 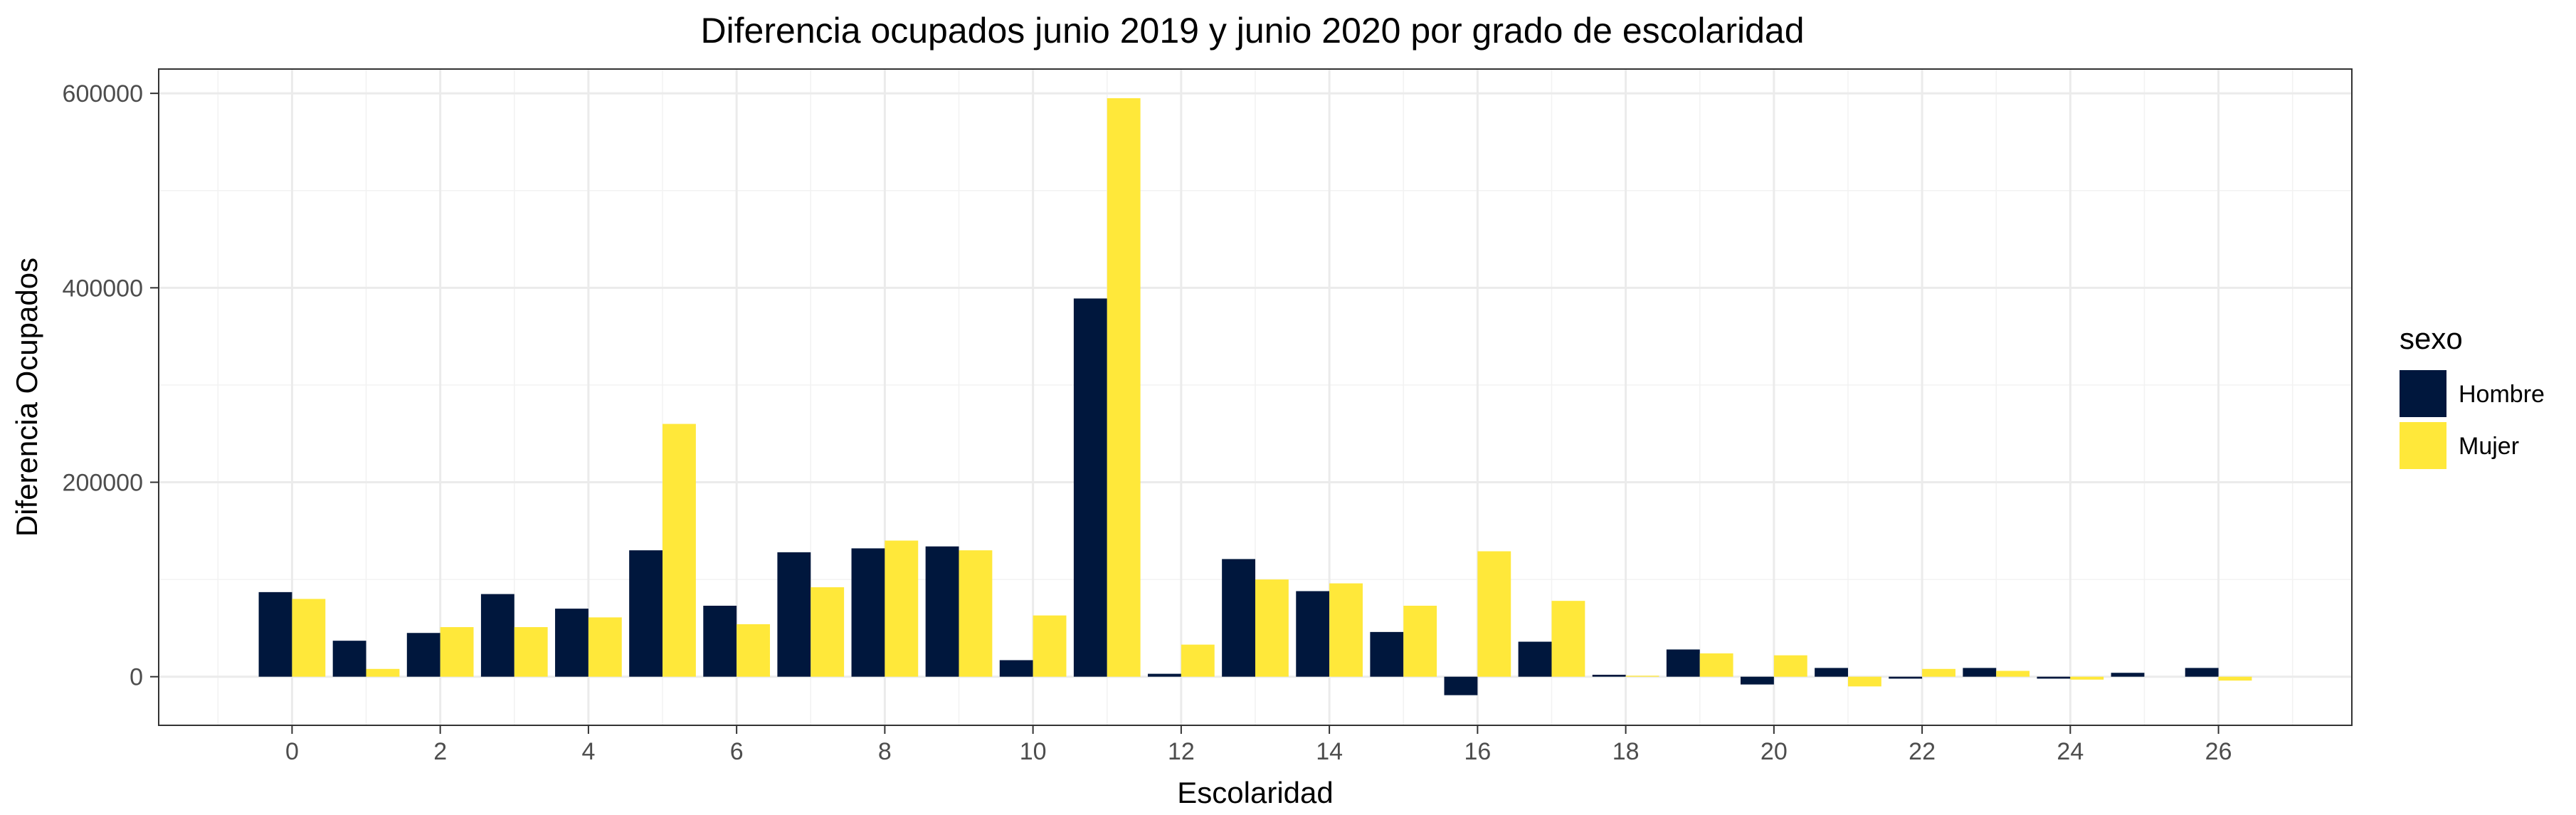 I want to click on legend-label-mujer: Mujer, so click(x=2489, y=446).